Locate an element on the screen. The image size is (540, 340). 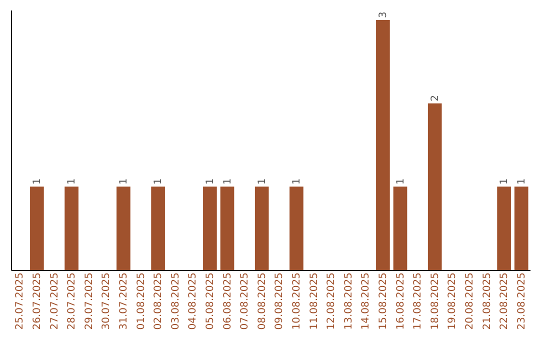
x-tick-label: 01.08.2025 is located at coordinates (141, 301).